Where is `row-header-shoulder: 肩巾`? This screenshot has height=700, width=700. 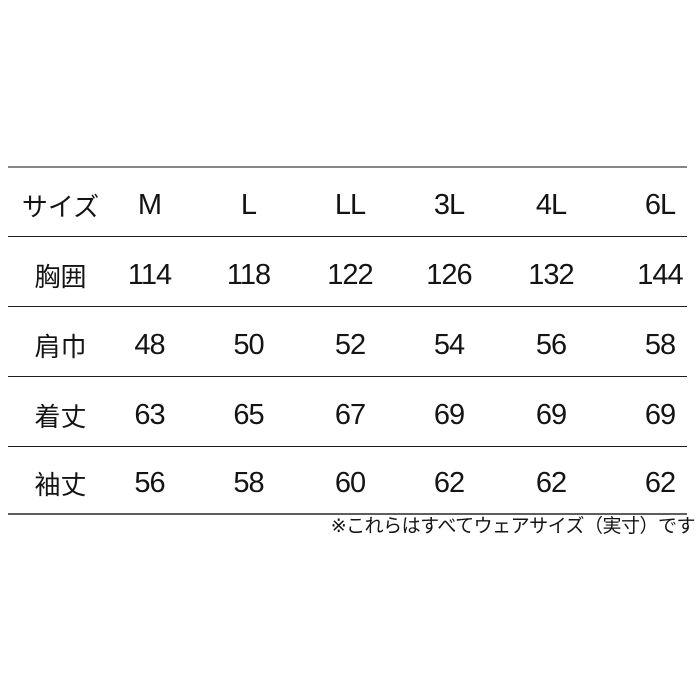
row-header-shoulder: 肩巾 is located at coordinates (60, 346).